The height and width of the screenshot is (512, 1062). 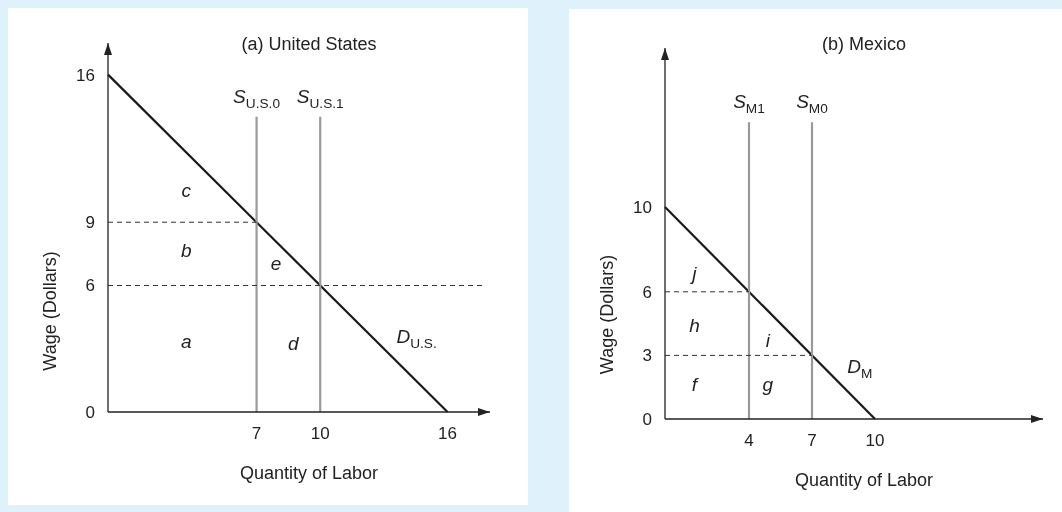 What do you see at coordinates (860, 368) in the screenshot?
I see `series-label: D$_{M}$` at bounding box center [860, 368].